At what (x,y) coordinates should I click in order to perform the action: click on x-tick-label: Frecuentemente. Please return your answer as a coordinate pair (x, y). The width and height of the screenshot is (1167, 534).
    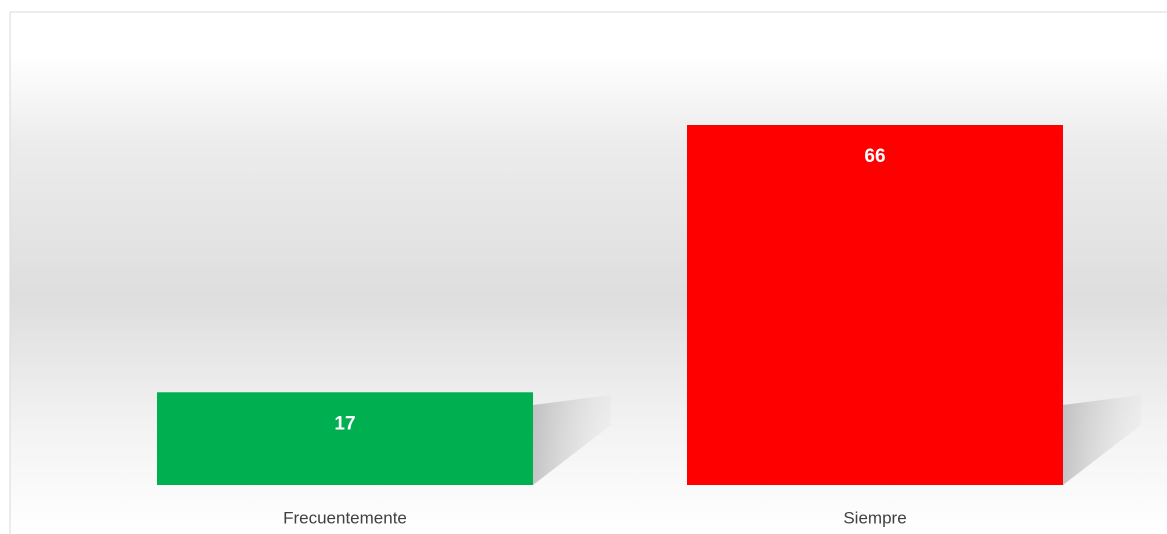
    Looking at the image, I should click on (345, 517).